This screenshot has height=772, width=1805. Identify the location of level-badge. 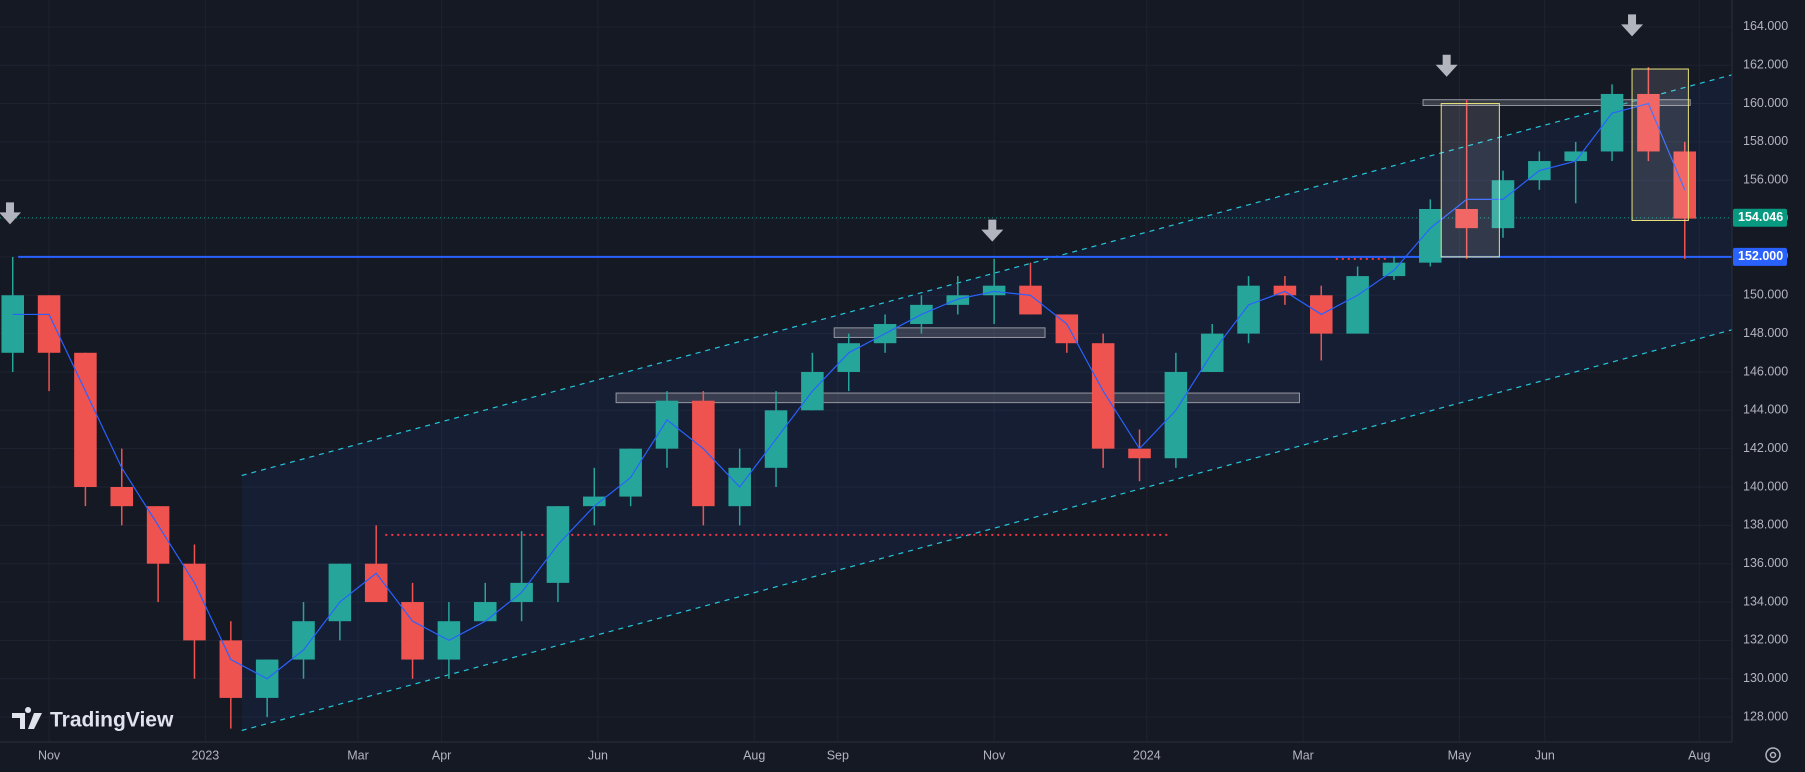
(1760, 256).